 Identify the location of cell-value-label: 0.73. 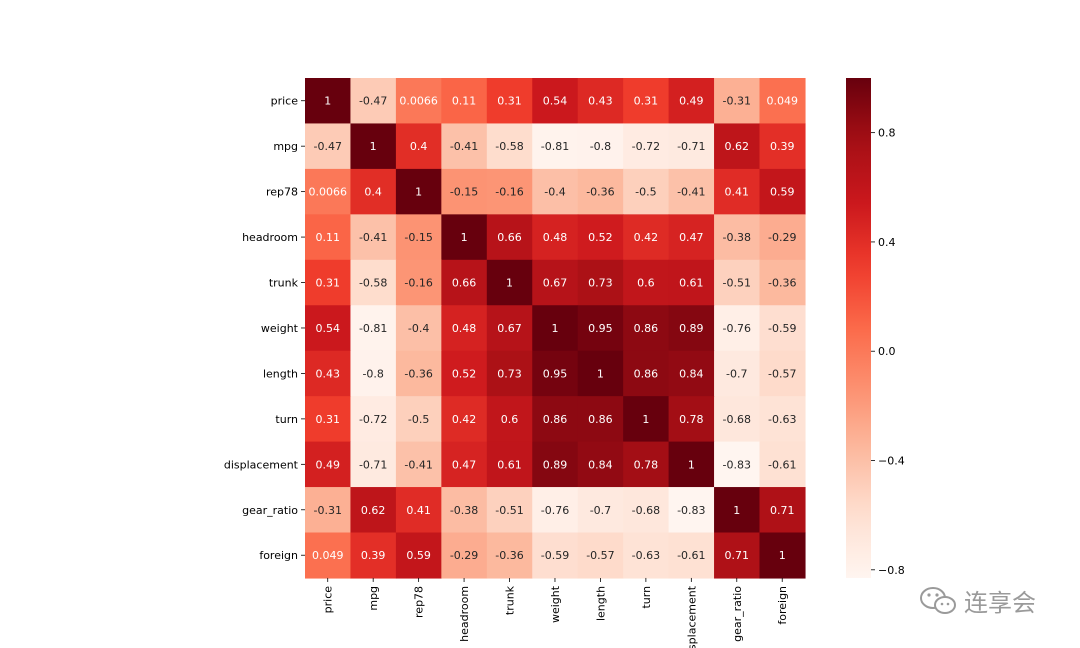
(600, 283).